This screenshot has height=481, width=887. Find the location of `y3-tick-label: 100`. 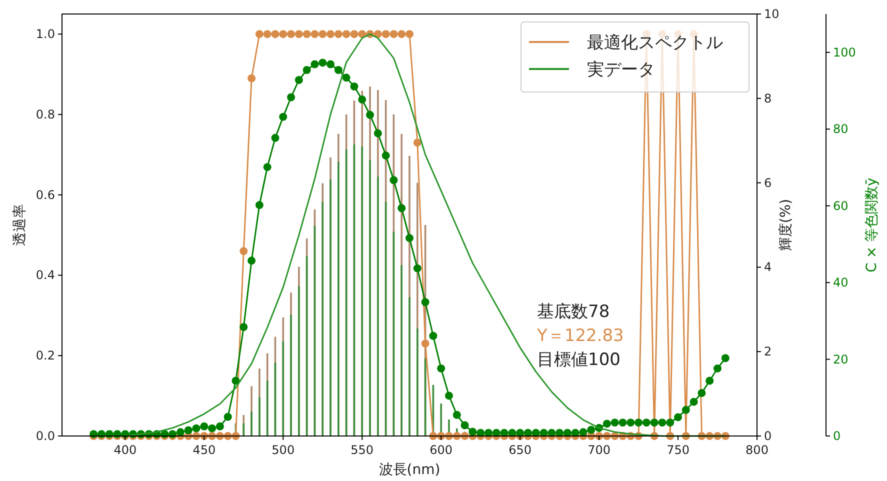

y3-tick-label: 100 is located at coordinates (844, 52).